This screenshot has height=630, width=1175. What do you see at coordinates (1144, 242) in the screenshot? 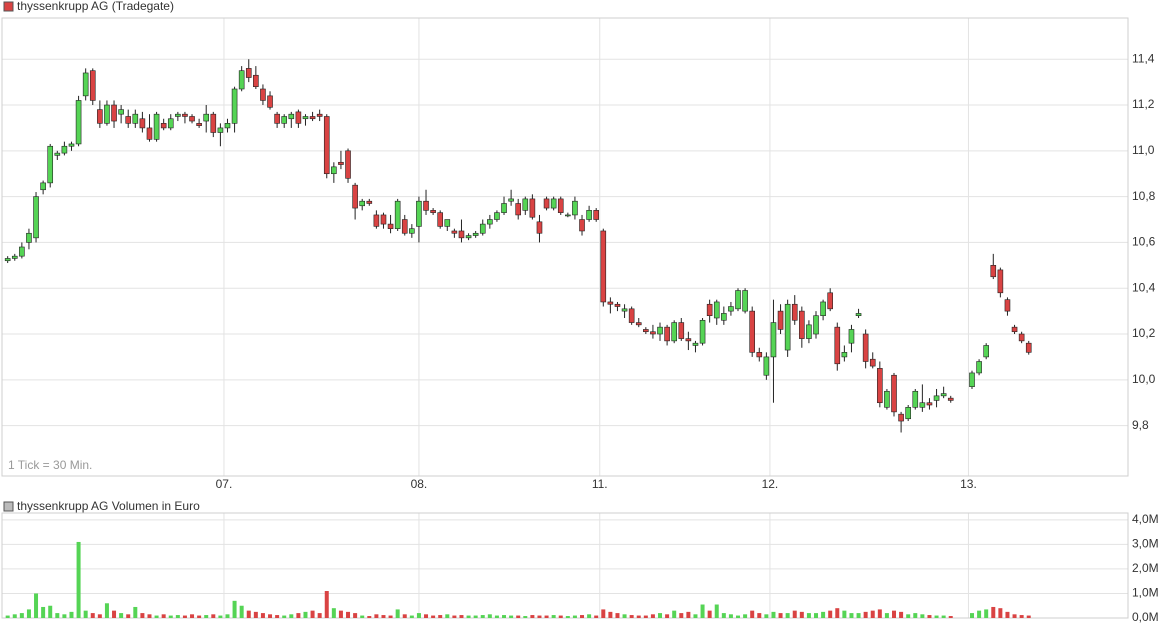
I see `y-tick-label: 10,6` at bounding box center [1144, 242].